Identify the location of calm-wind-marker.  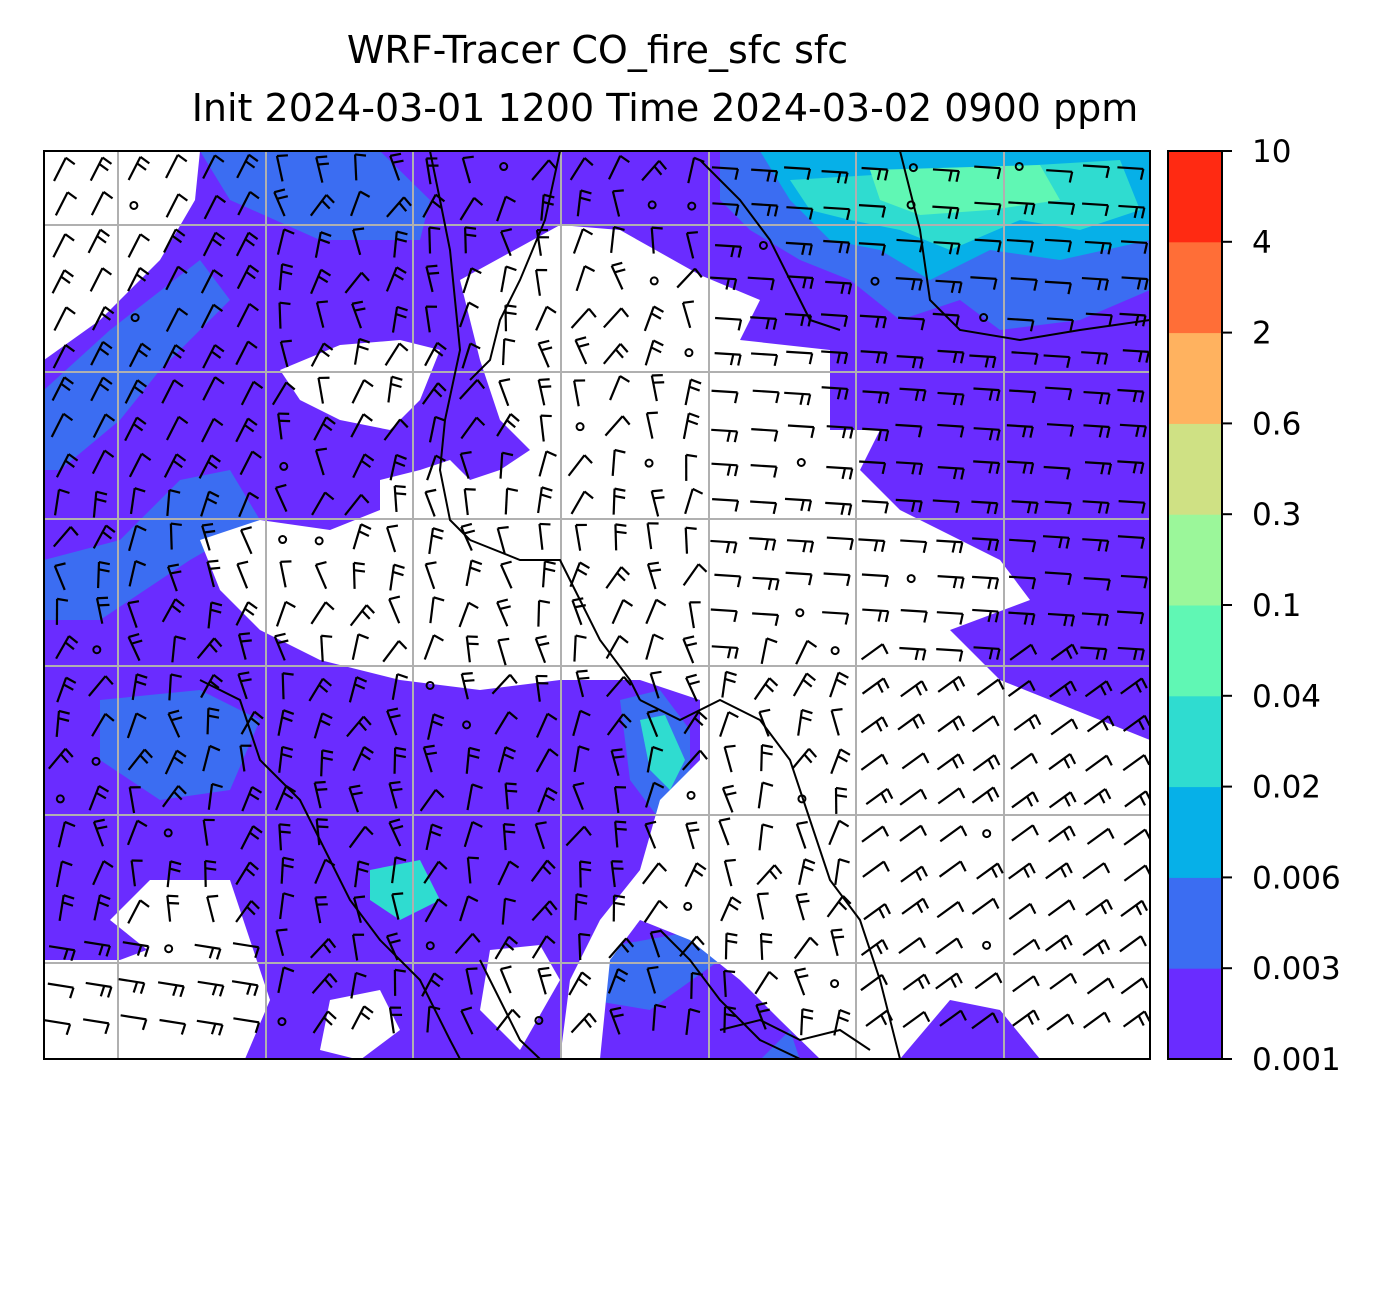
(539, 1020).